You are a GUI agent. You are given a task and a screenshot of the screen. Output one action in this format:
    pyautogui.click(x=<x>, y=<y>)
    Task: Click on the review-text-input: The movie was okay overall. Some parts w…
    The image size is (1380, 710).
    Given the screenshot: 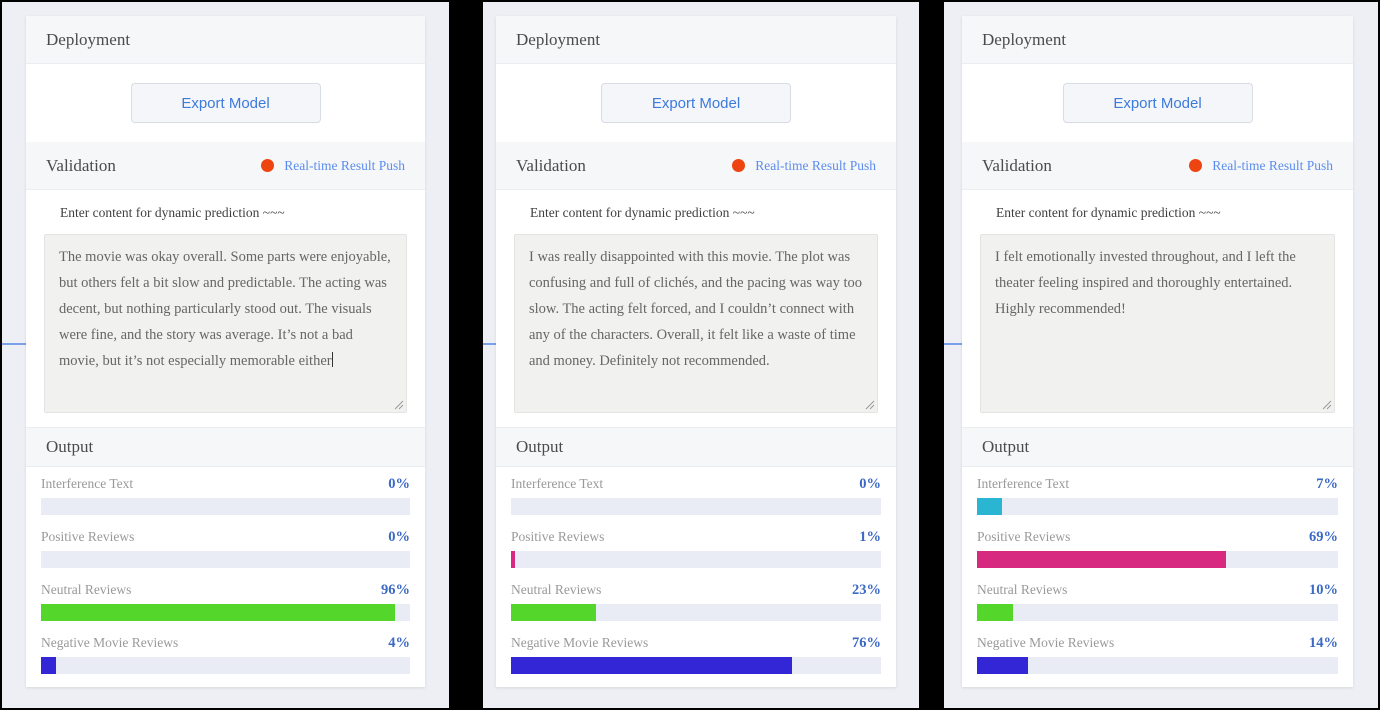 What is the action you would take?
    pyautogui.click(x=225, y=323)
    